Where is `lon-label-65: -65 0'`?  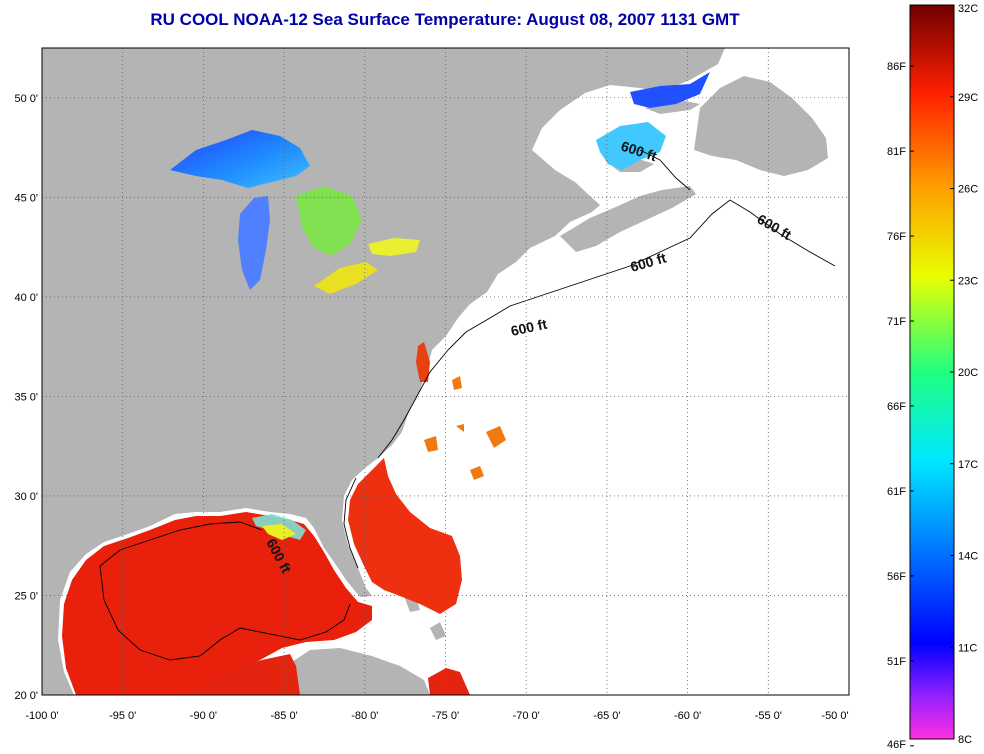 lon-label-65: -65 0' is located at coordinates (606, 716).